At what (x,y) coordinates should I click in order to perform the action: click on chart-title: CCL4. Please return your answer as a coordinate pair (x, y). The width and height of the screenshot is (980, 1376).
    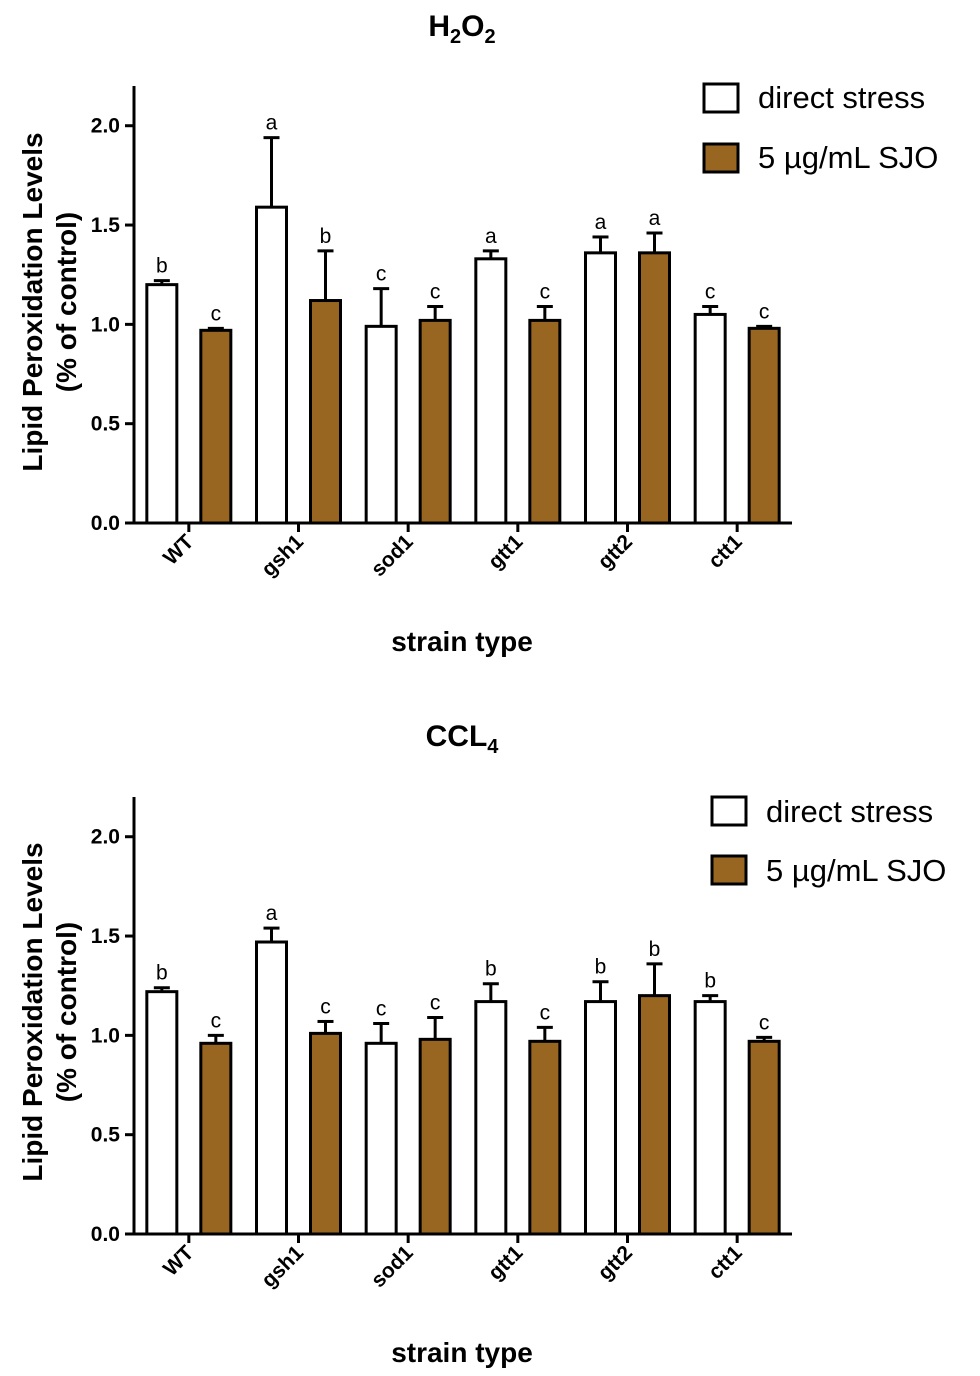
    Looking at the image, I should click on (463, 739).